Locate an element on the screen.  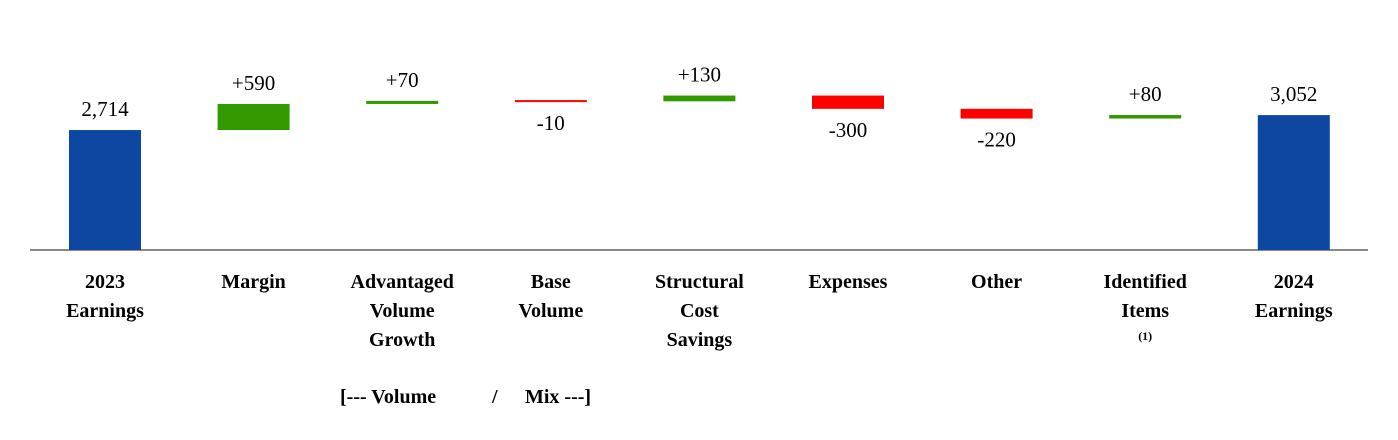
category-label-7: Items is located at coordinates (1145, 311).